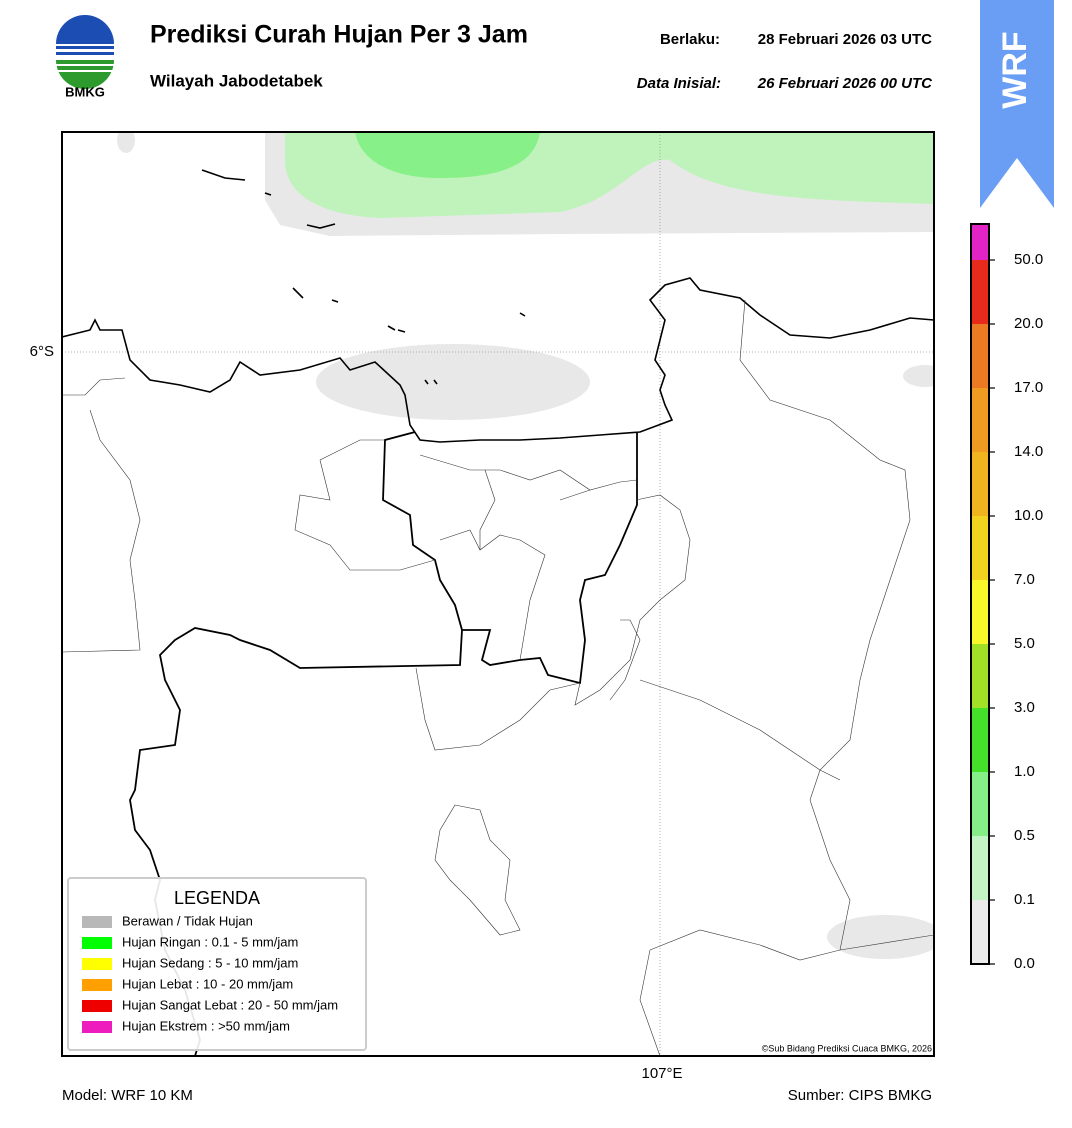  Describe the element at coordinates (1024, 835) in the screenshot. I see `colorbar-label: 0.5` at that location.